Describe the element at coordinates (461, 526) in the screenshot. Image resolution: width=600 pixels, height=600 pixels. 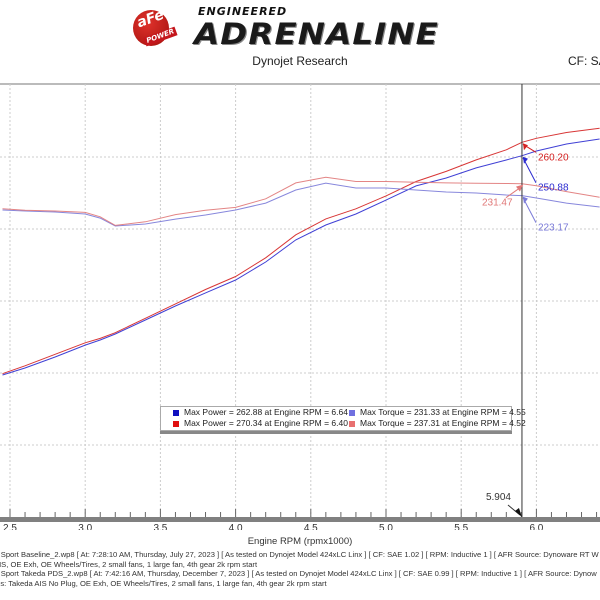
I see `x-tick-label: 5.5` at that location.